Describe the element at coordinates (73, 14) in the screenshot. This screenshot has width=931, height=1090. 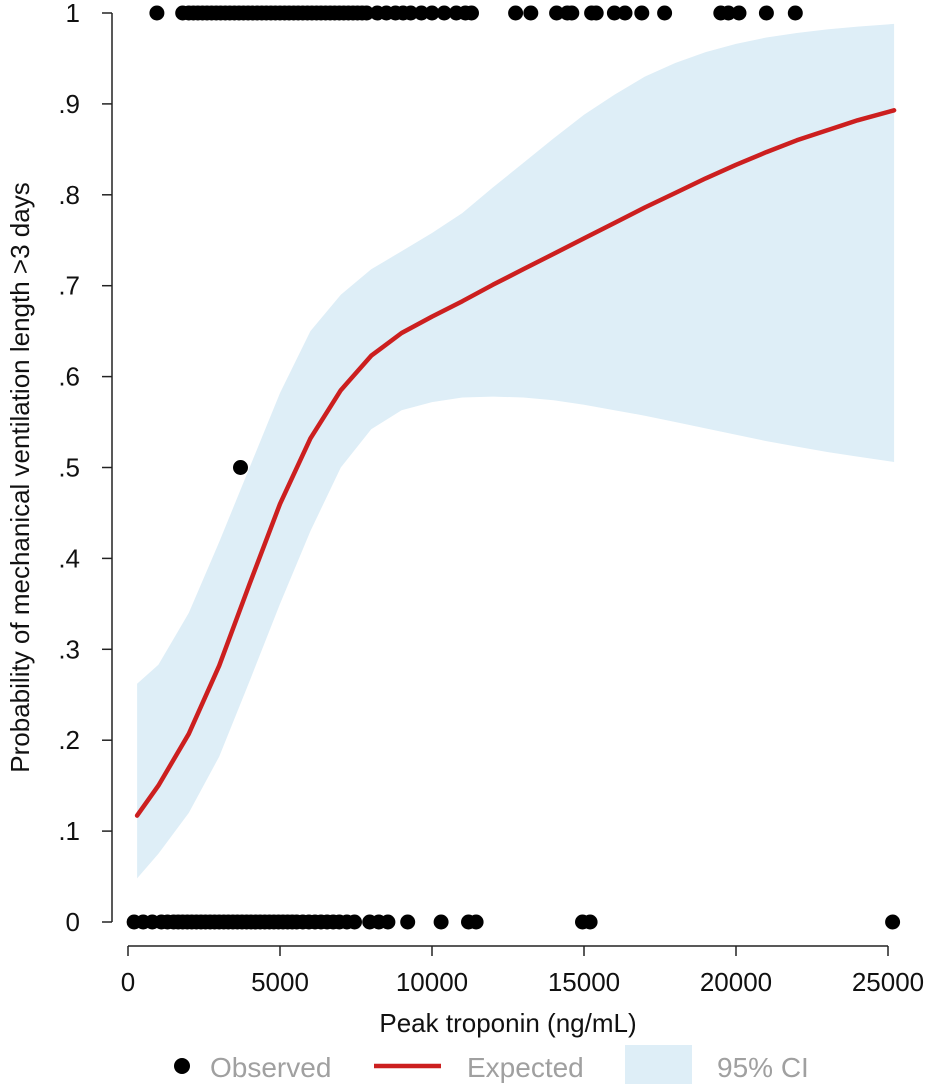
I see `y-tick-label: 1` at that location.